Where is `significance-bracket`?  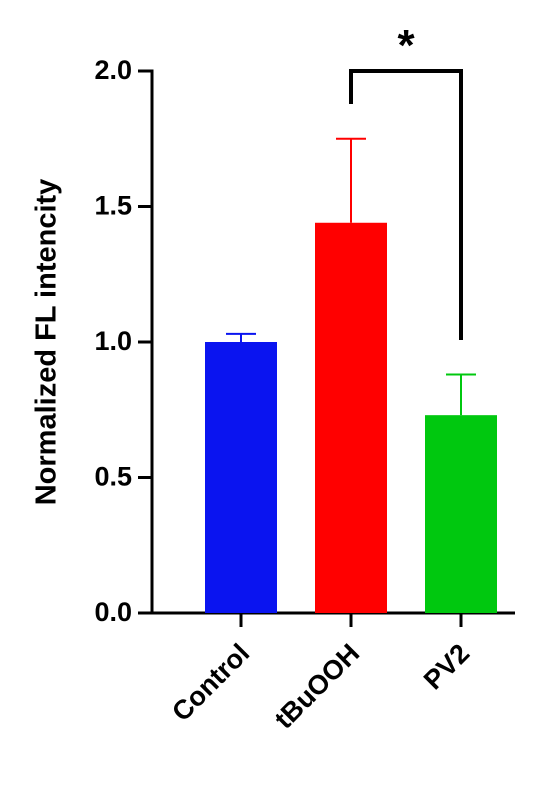 significance-bracket is located at coordinates (406, 204).